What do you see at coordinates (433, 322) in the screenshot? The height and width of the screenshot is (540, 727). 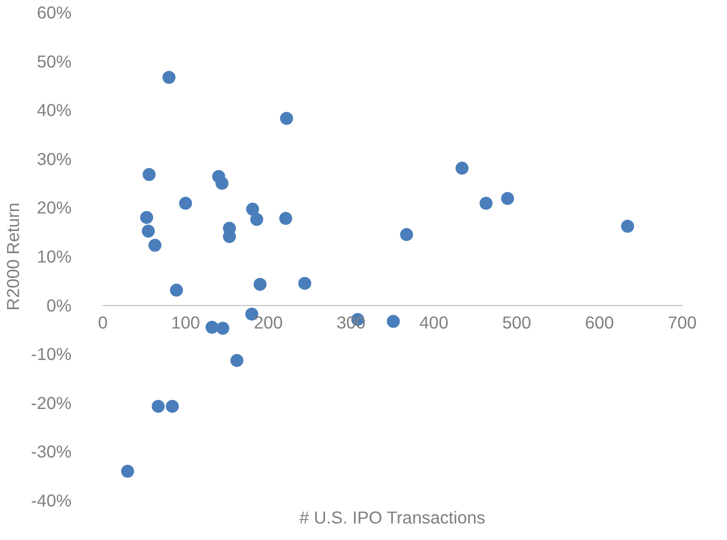 I see `x-tick-label: 400` at bounding box center [433, 322].